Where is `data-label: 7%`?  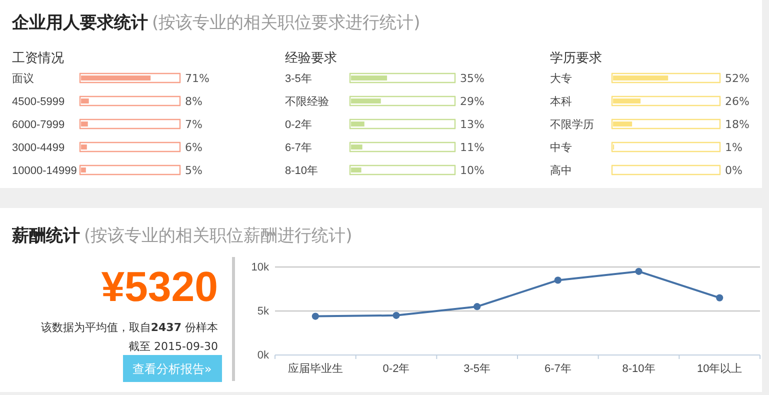
data-label: 7% is located at coordinates (193, 124).